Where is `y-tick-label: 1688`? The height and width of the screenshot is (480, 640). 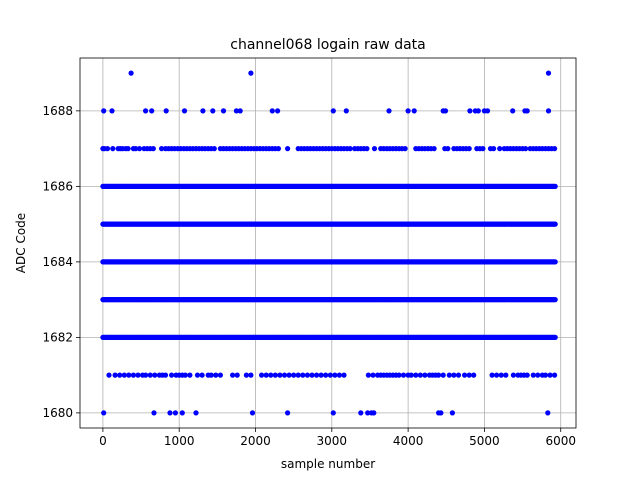
y-tick-label: 1688 is located at coordinates (57, 111).